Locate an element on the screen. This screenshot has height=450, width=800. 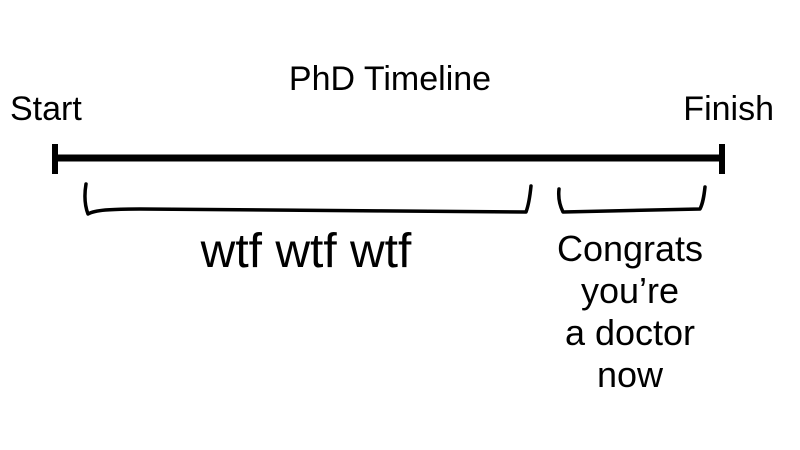
start-label: Start is located at coordinates (46, 109).